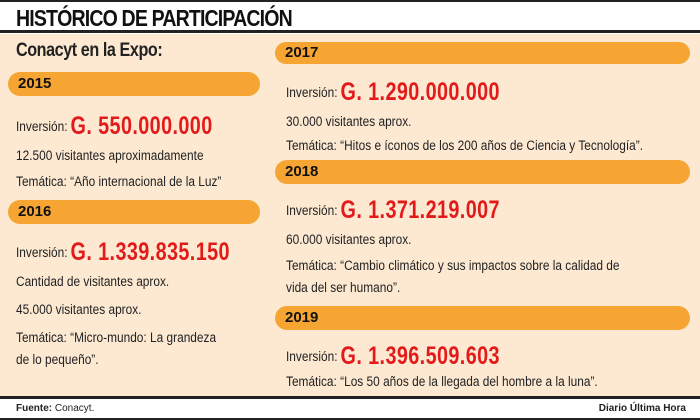 Image resolution: width=700 pixels, height=420 pixels. What do you see at coordinates (349, 239) in the screenshot?
I see `visitors-text: 60.000 visitantes aprox.` at bounding box center [349, 239].